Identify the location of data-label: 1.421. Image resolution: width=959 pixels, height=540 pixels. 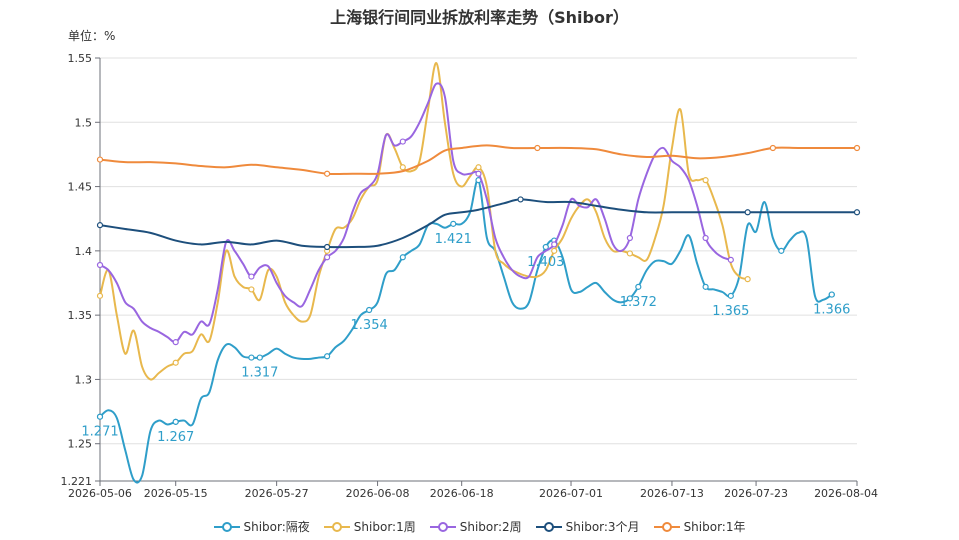
(453, 239).